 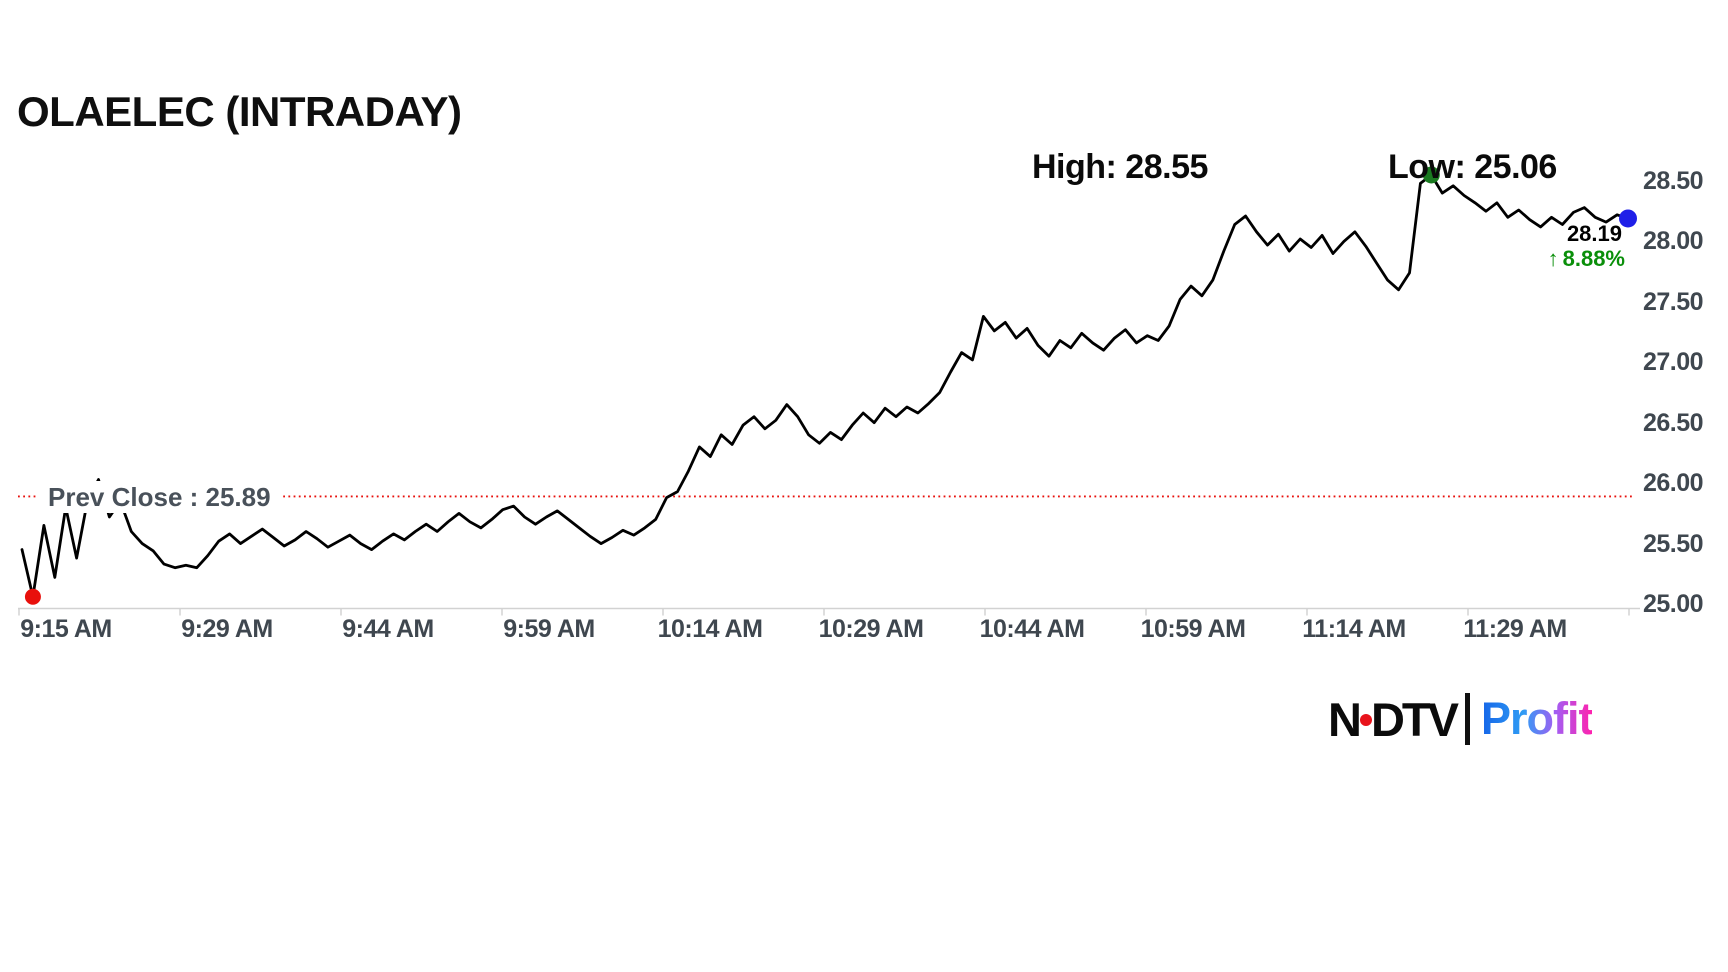 What do you see at coordinates (1536, 718) in the screenshot?
I see `profit-logo-text: Profit` at bounding box center [1536, 718].